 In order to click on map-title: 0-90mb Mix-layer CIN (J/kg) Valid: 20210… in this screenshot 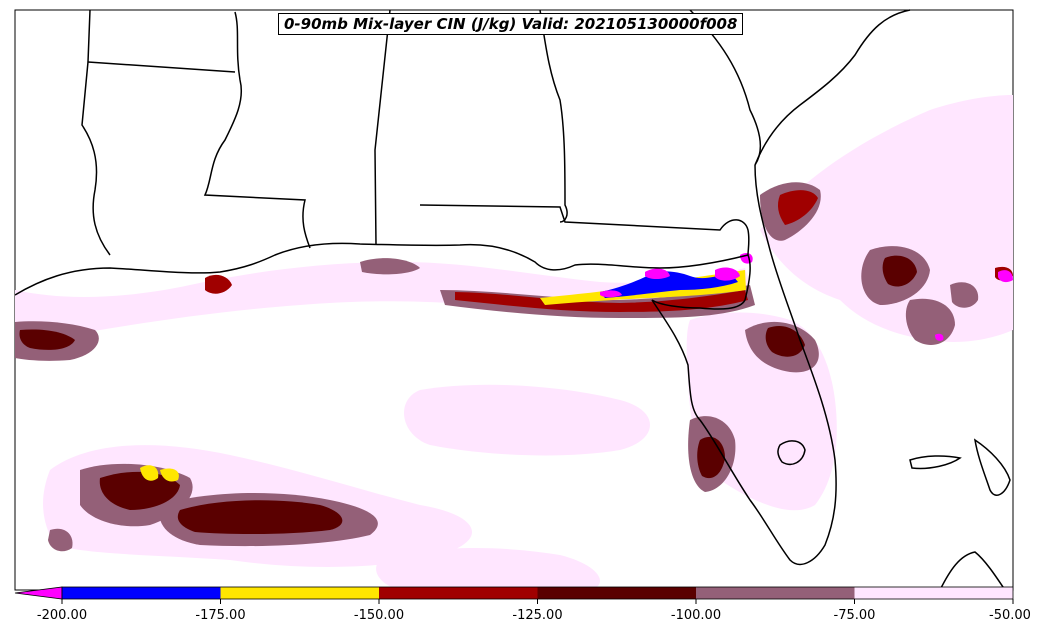, I will do `click(511, 24)`.